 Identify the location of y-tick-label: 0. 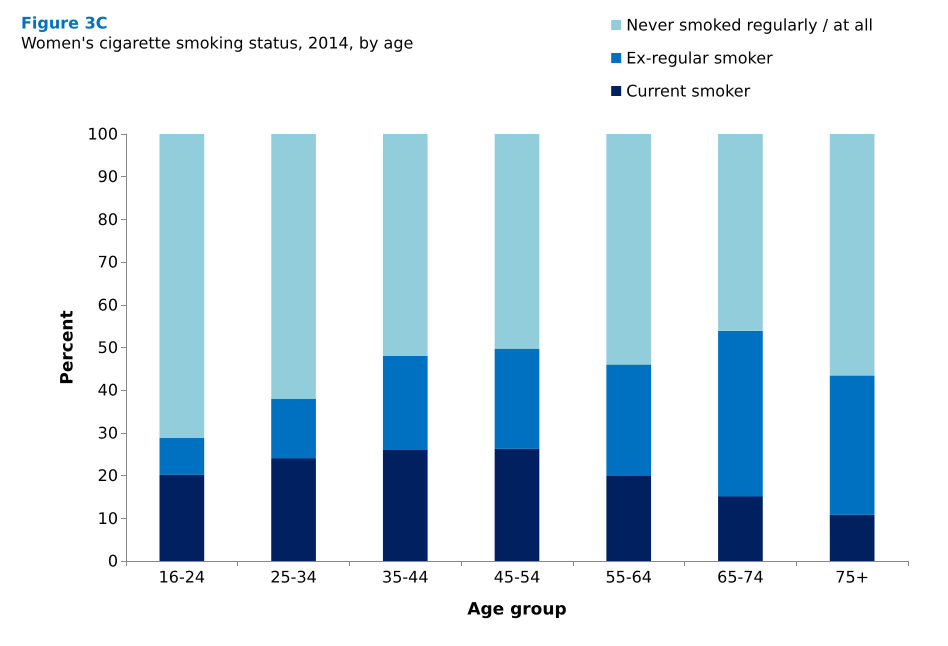
(113, 561).